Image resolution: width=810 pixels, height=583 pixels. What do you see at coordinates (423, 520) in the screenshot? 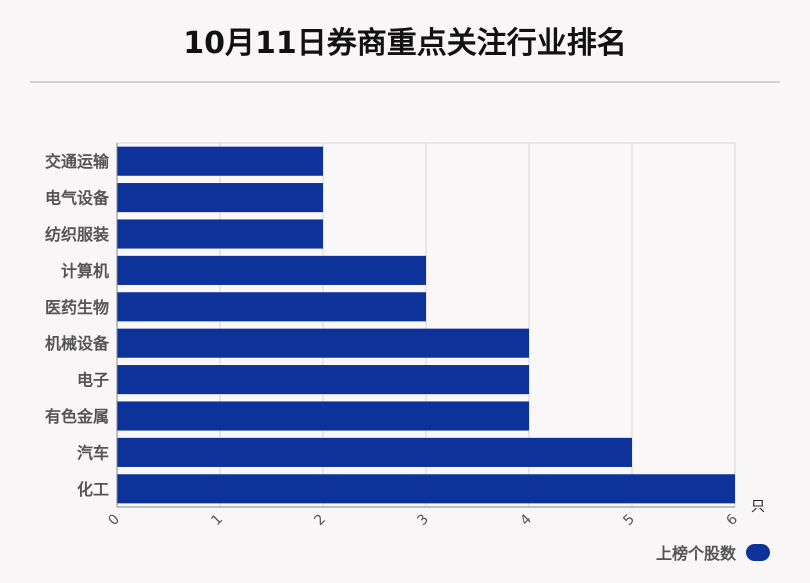
I see `x-tick-label: 3` at bounding box center [423, 520].